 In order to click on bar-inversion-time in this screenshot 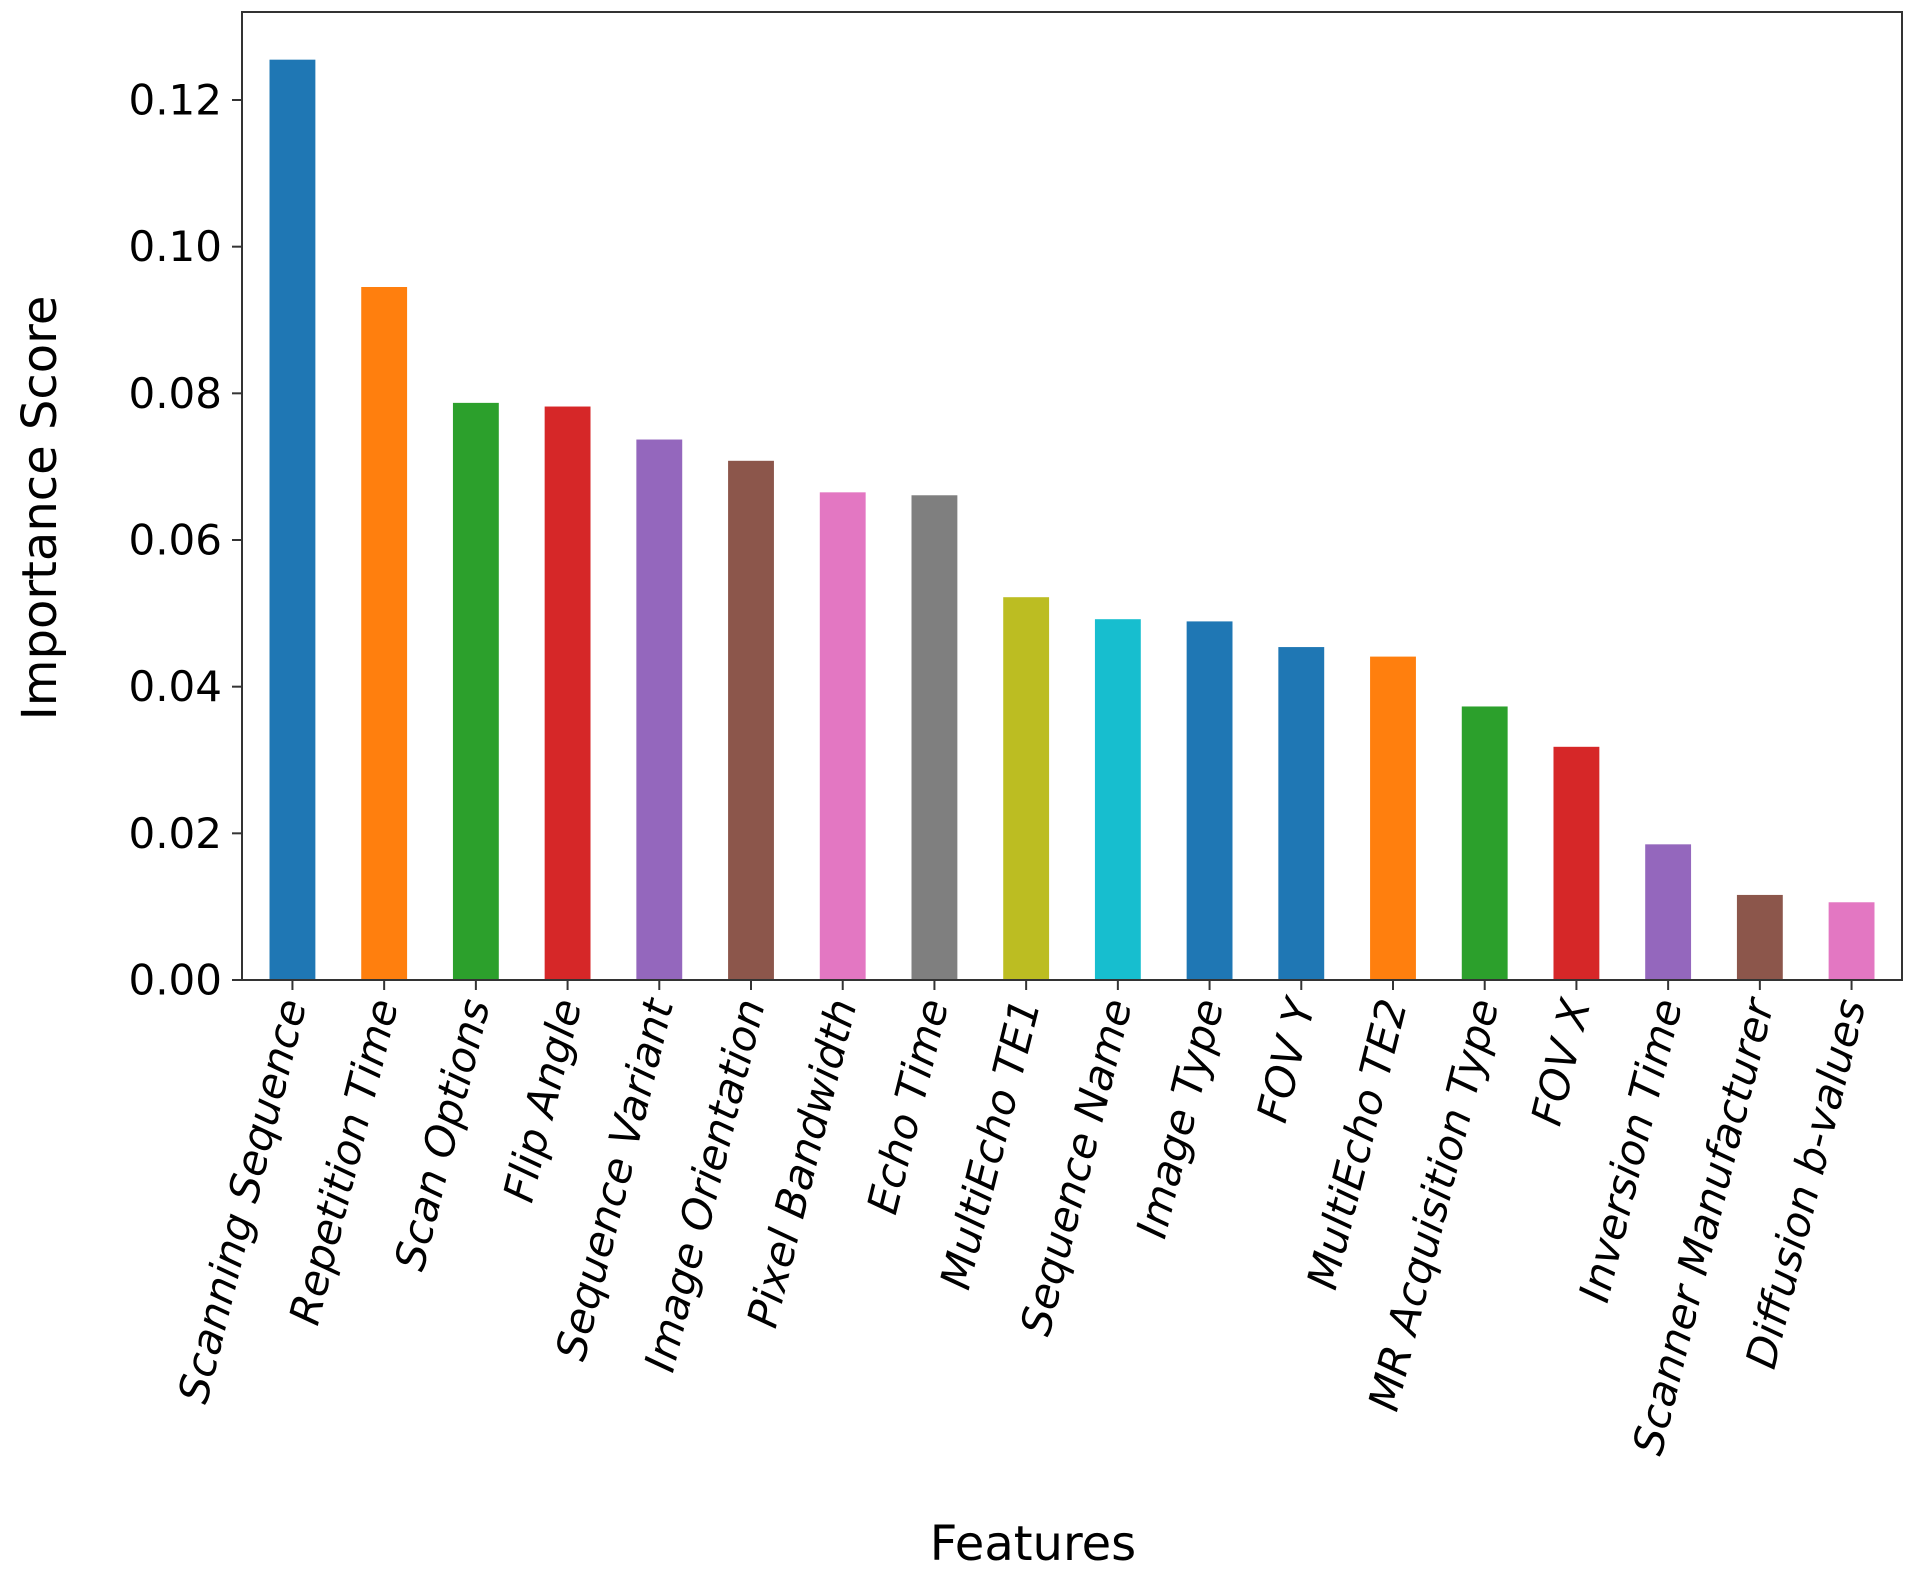, I will do `click(1668, 912)`.